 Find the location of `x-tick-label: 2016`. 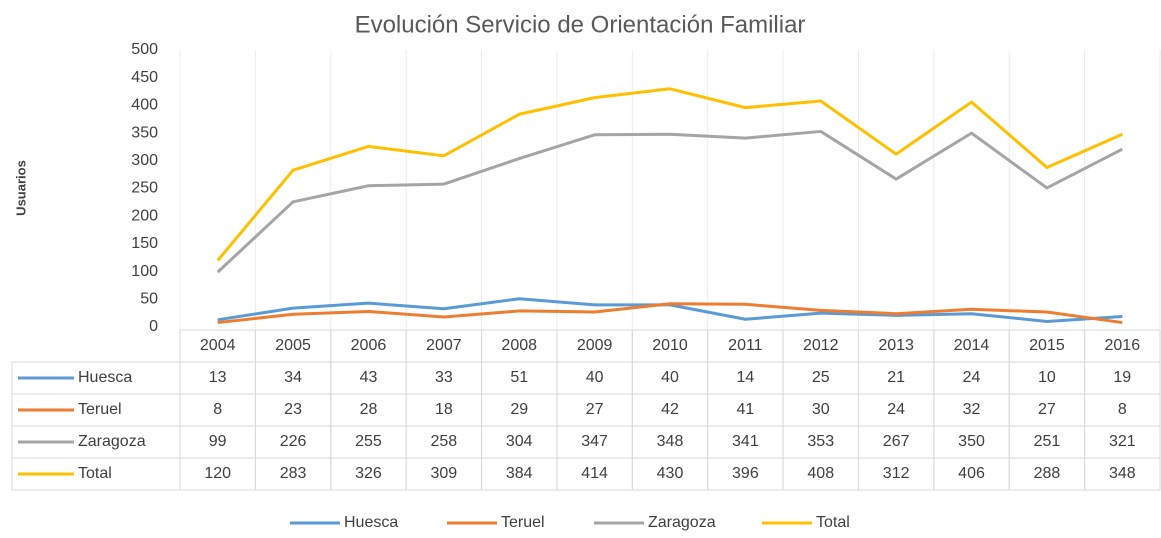

x-tick-label: 2016 is located at coordinates (1123, 345).